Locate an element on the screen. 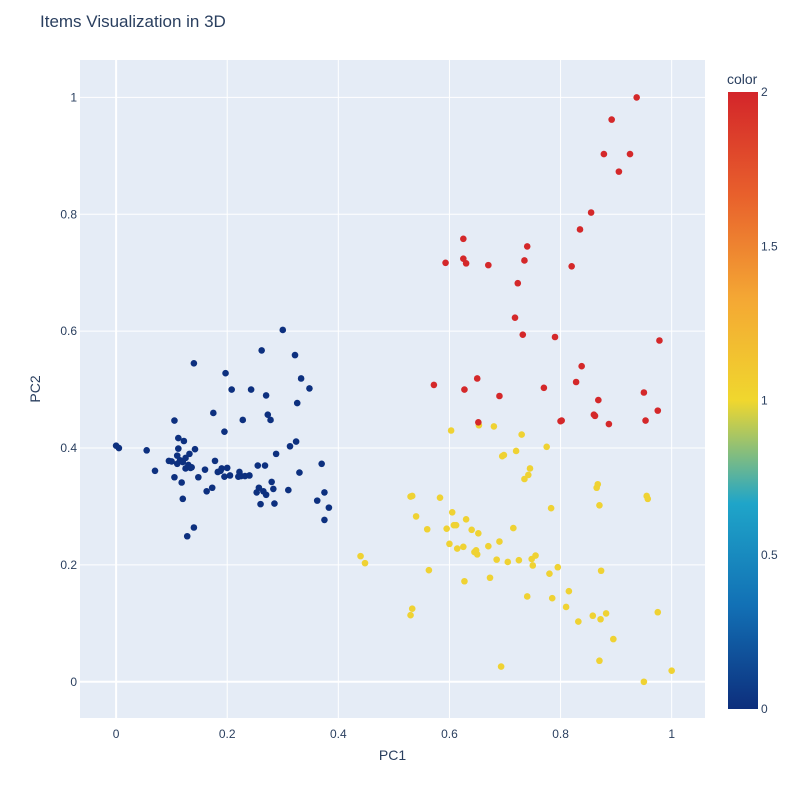 Image resolution: width=800 pixels, height=800 pixels. x-tick-label: 1 is located at coordinates (671, 734).